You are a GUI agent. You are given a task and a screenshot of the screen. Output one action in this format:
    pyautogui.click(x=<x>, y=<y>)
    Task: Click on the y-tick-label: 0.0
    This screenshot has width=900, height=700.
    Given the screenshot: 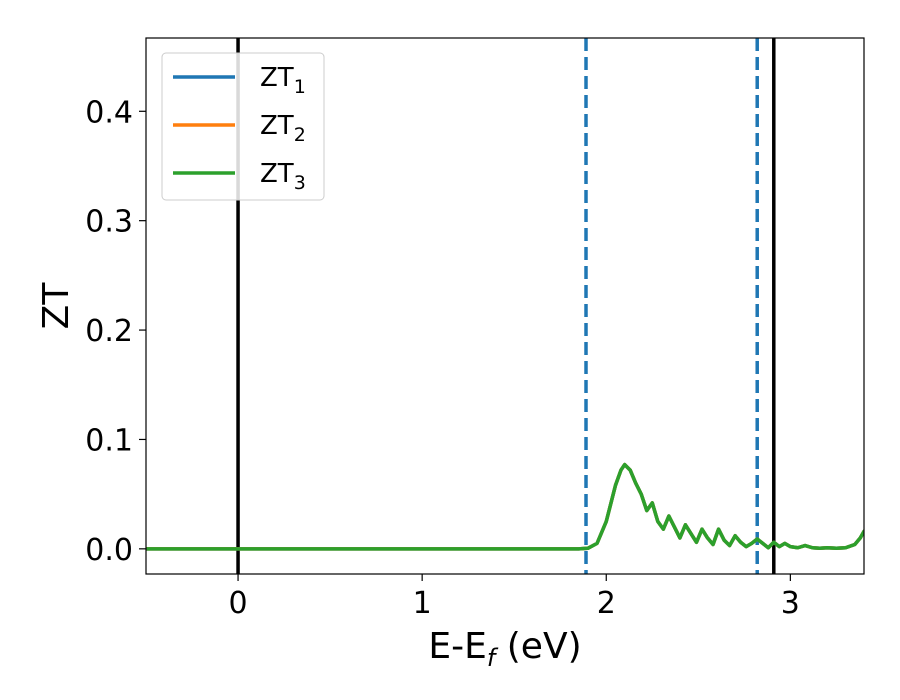 What is the action you would take?
    pyautogui.click(x=109, y=550)
    